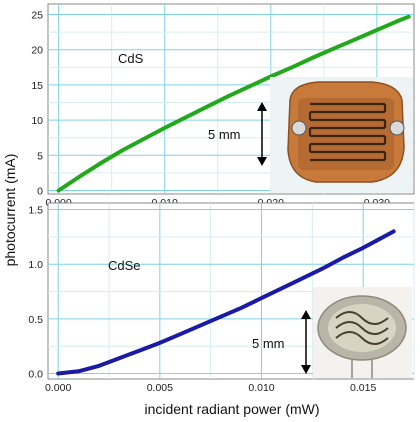 This screenshot has height=422, width=420. What do you see at coordinates (35, 265) in the screenshot?
I see `y-tick-label-bottom: 1.0` at bounding box center [35, 265].